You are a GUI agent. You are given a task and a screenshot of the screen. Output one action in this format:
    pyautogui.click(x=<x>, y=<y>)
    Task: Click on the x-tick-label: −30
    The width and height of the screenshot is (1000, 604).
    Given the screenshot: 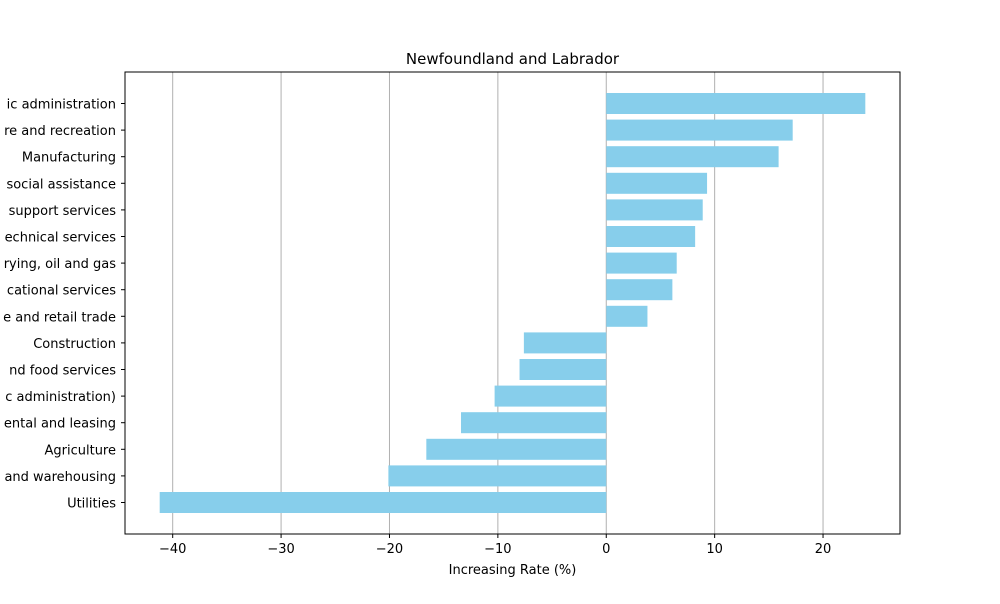 What is the action you would take?
    pyautogui.click(x=280, y=549)
    